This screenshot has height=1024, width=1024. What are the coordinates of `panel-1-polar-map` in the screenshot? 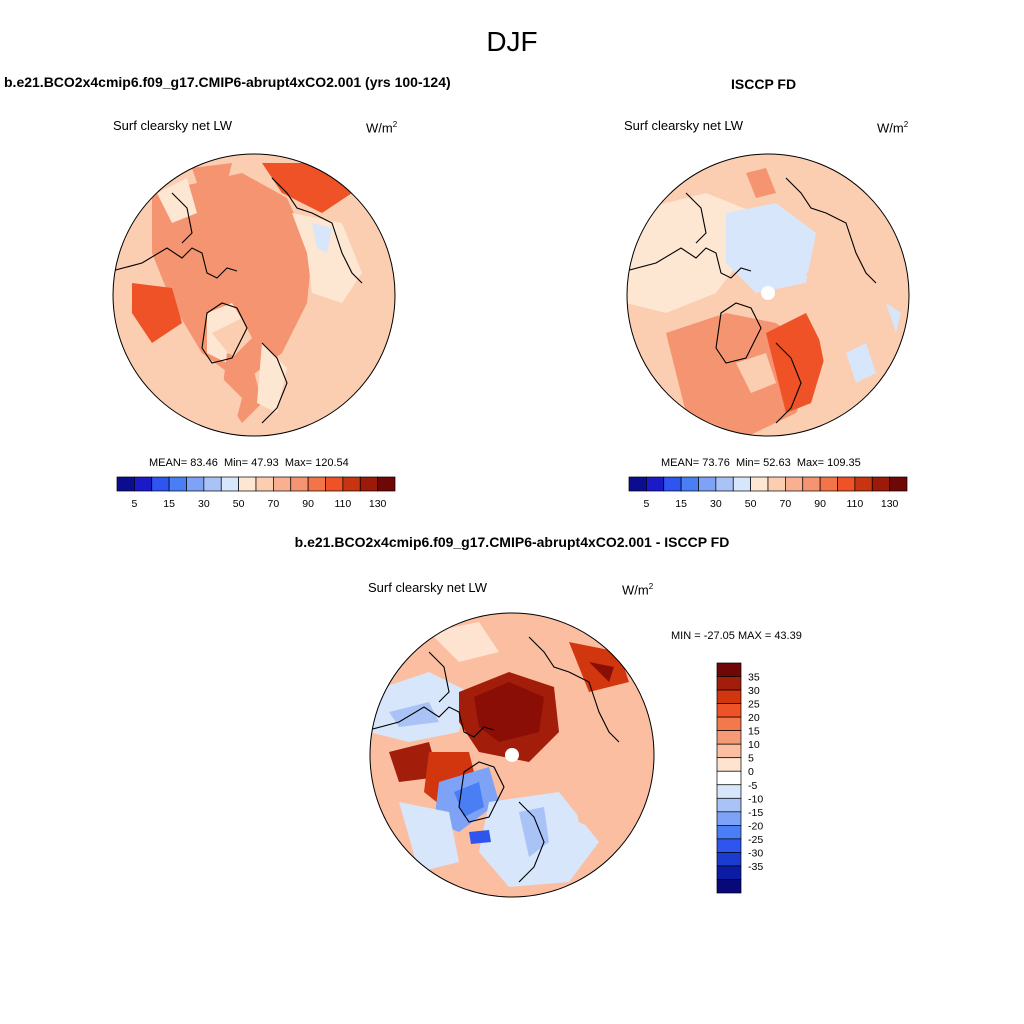 It's located at (254, 295).